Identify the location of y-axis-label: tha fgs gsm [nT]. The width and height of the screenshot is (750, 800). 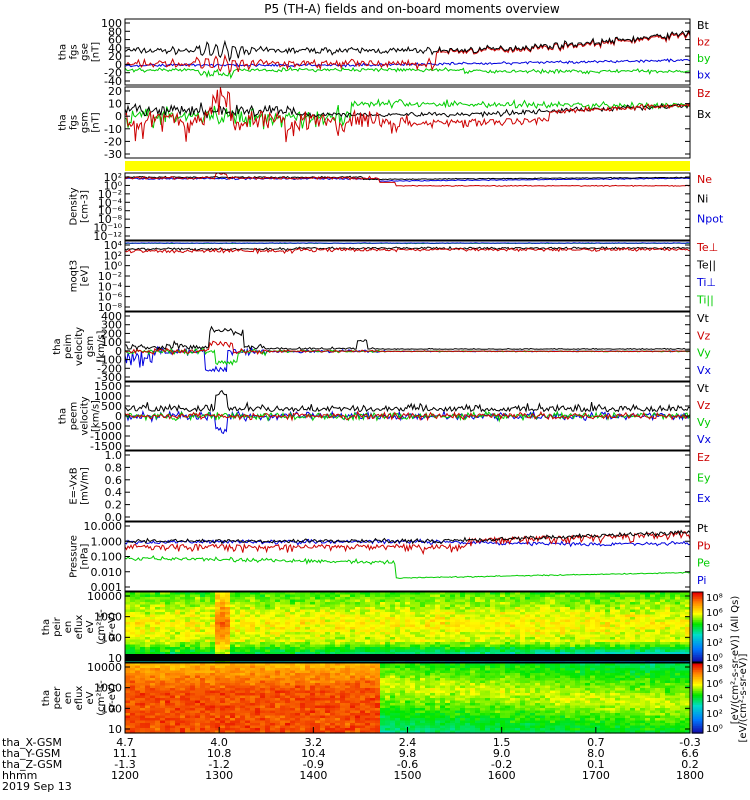
(80, 122).